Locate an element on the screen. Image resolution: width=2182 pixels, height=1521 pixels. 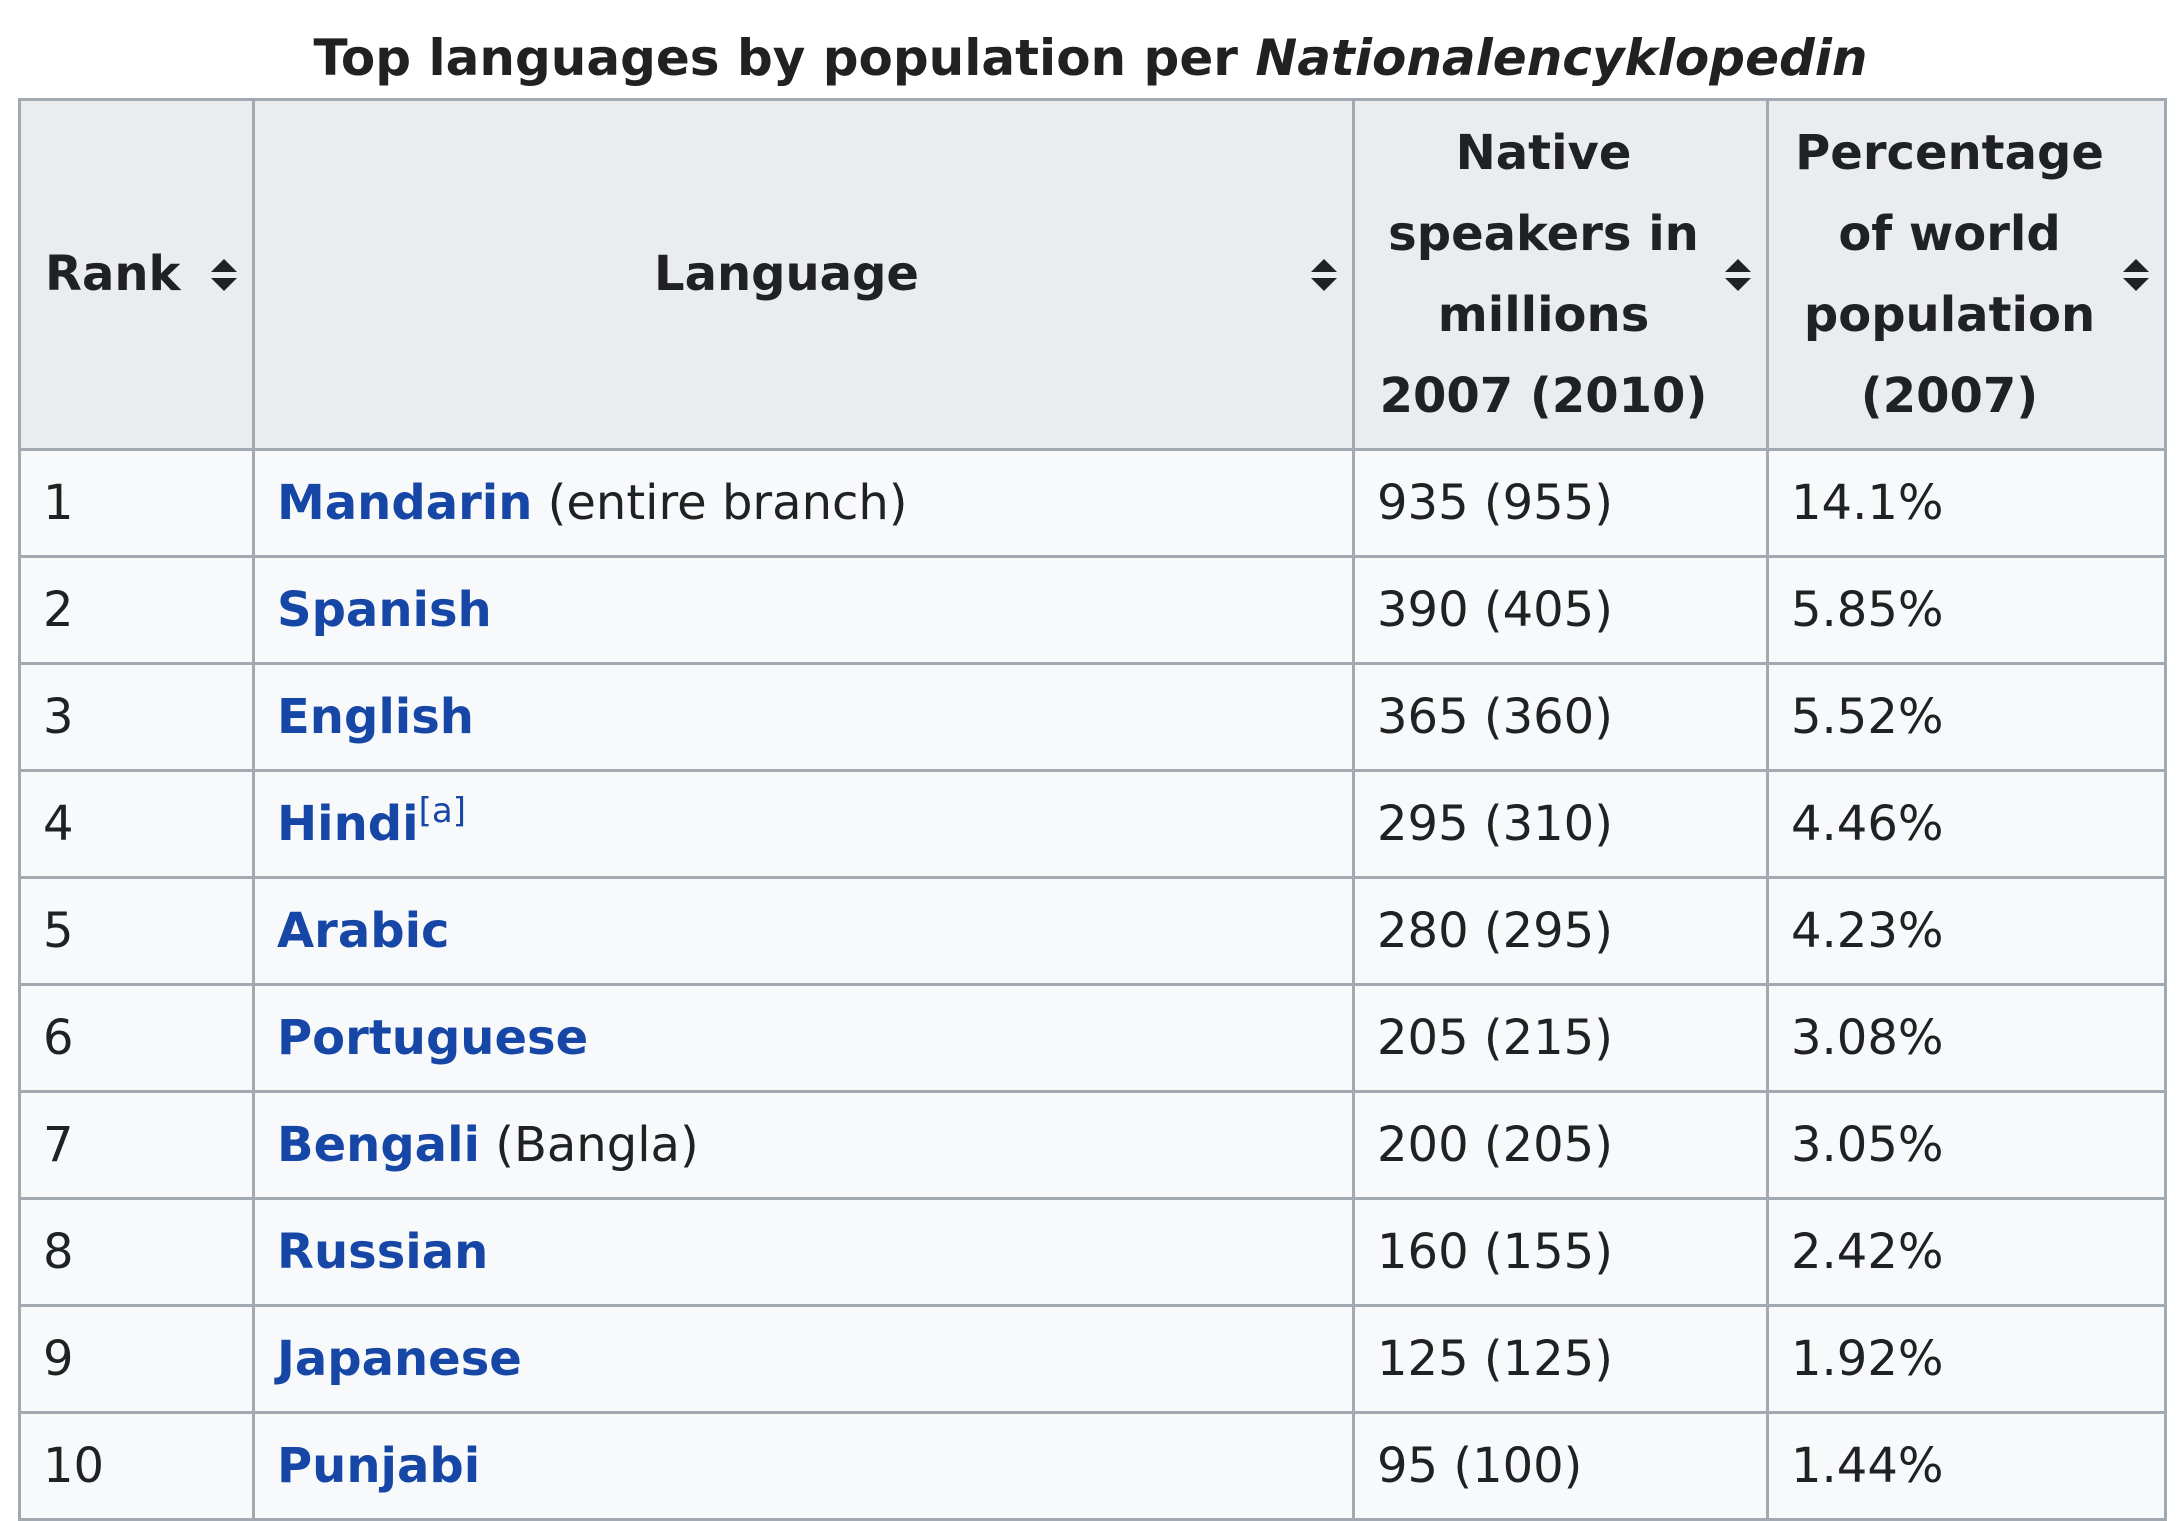
column-header-rank: Rank is located at coordinates (136, 274).